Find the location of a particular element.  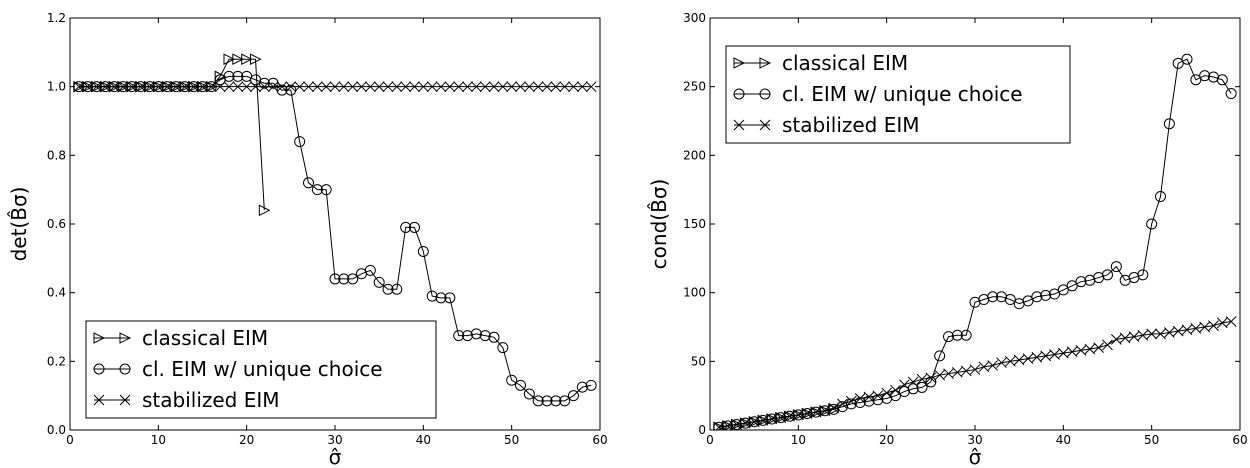

legend-entry-label: stabilized EIM is located at coordinates (851, 125).